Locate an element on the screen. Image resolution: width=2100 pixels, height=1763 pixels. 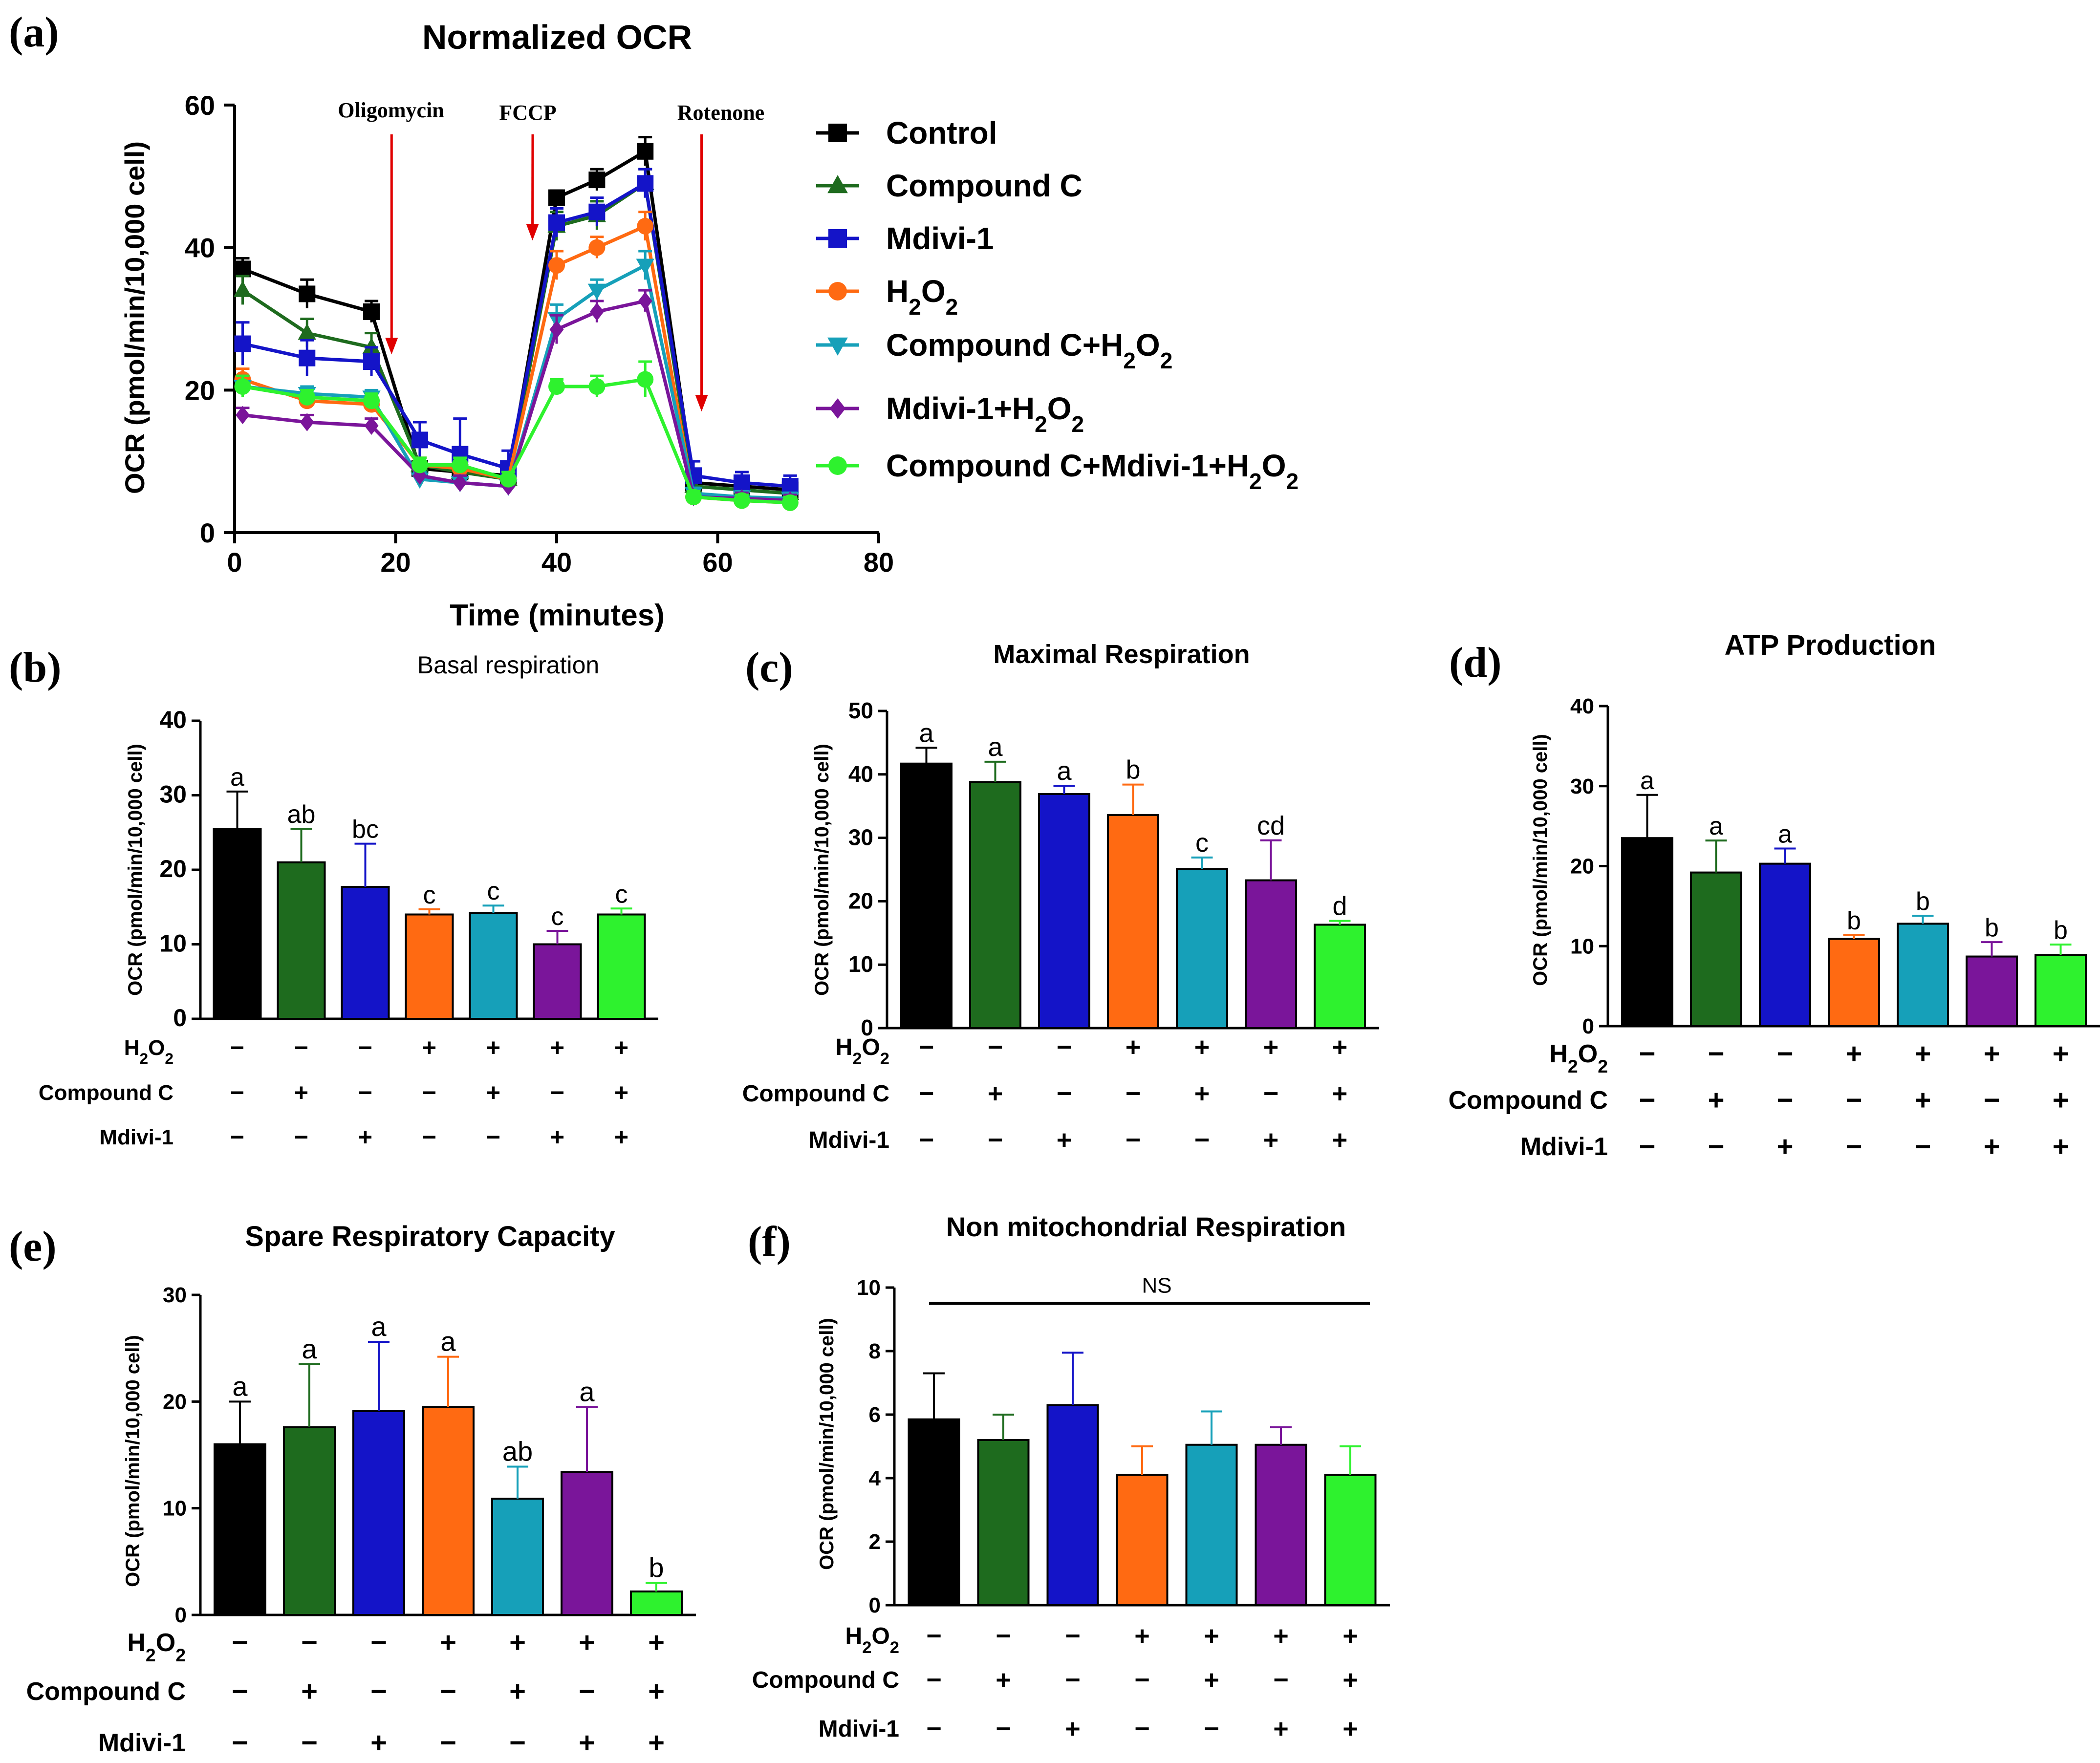
y-tick-label: 50 is located at coordinates (860, 710).